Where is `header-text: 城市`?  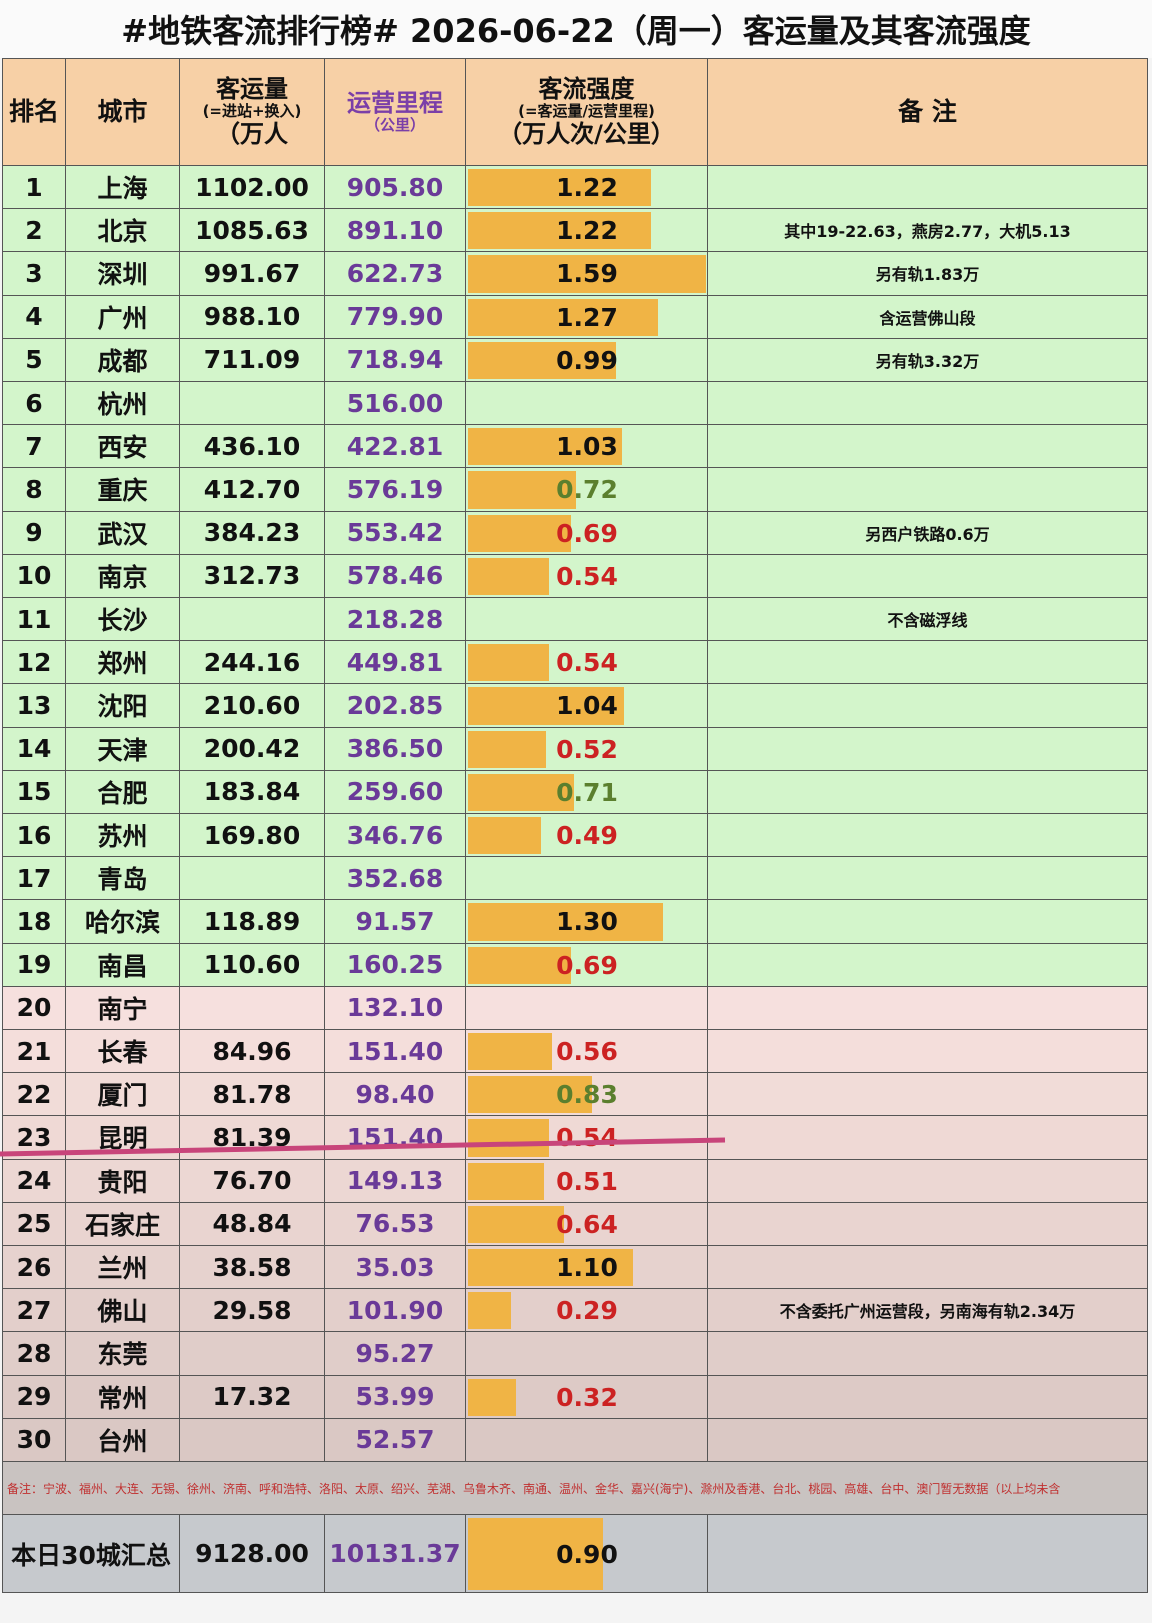
header-text: 城市 is located at coordinates (122, 111).